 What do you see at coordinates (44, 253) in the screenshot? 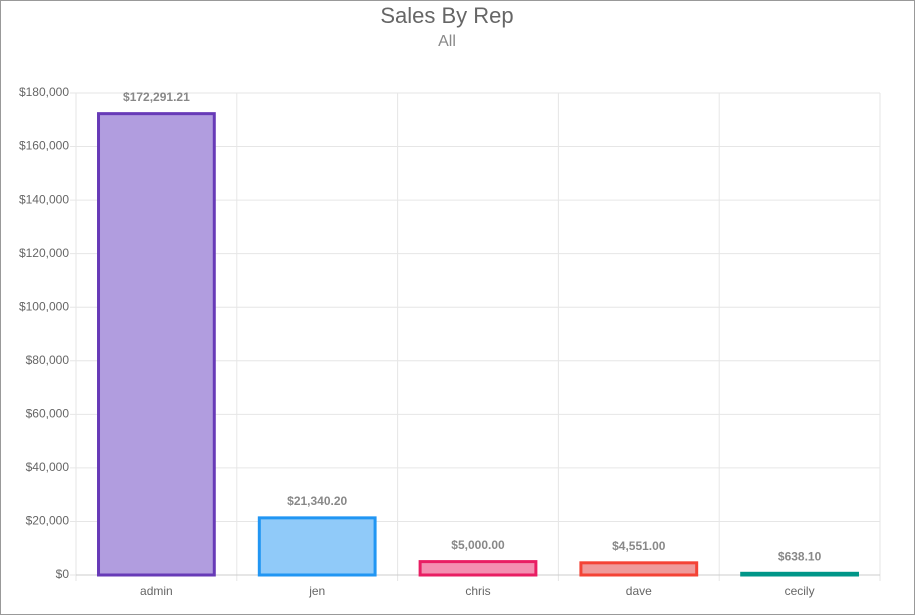
I see `y-tick-label: $120,000` at bounding box center [44, 253].